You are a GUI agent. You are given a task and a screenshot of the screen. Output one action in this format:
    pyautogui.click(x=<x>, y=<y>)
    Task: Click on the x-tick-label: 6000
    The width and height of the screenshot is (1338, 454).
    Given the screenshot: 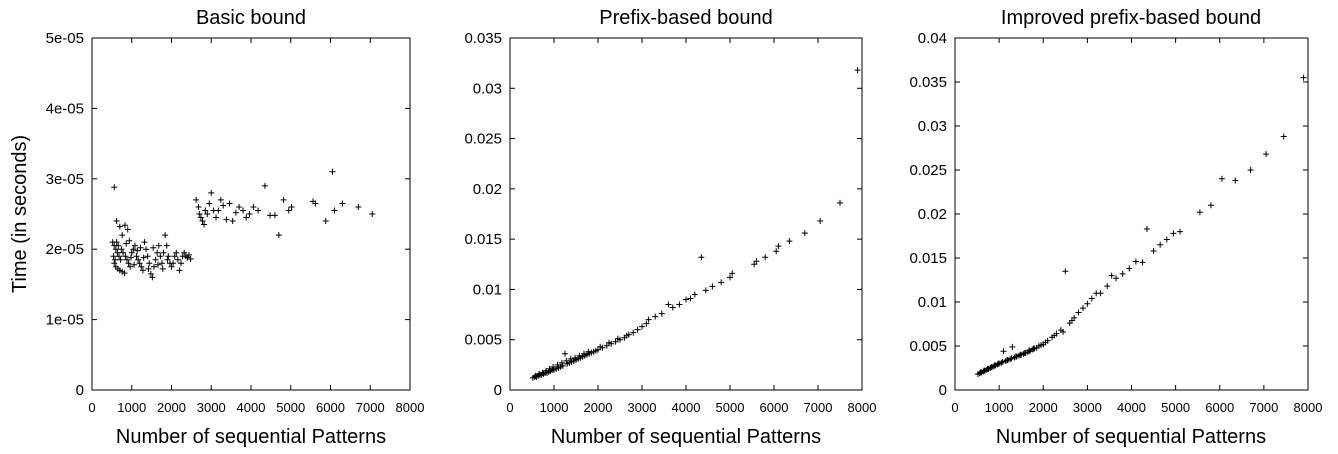 What is the action you would take?
    pyautogui.click(x=330, y=407)
    